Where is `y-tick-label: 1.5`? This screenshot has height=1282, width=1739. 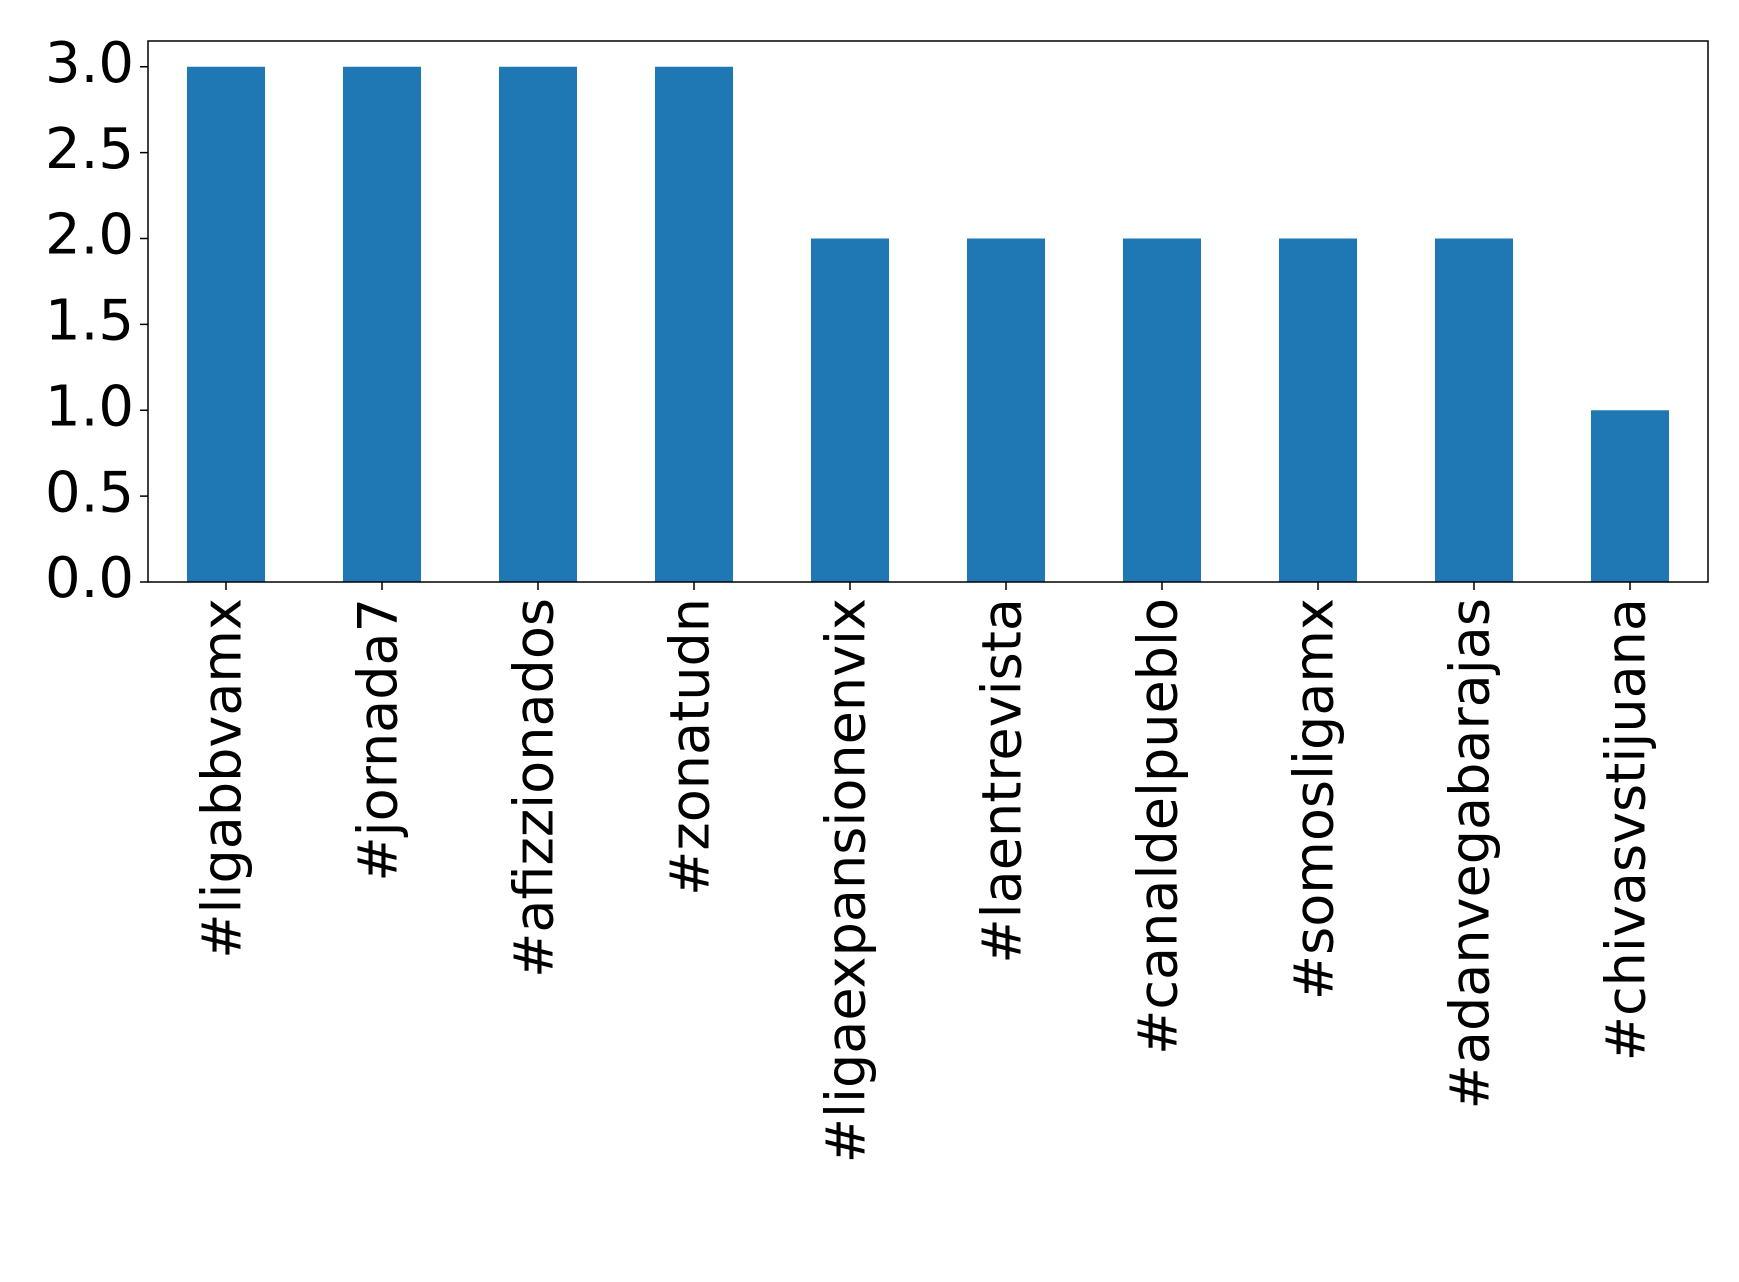 y-tick-label: 1.5 is located at coordinates (89, 321).